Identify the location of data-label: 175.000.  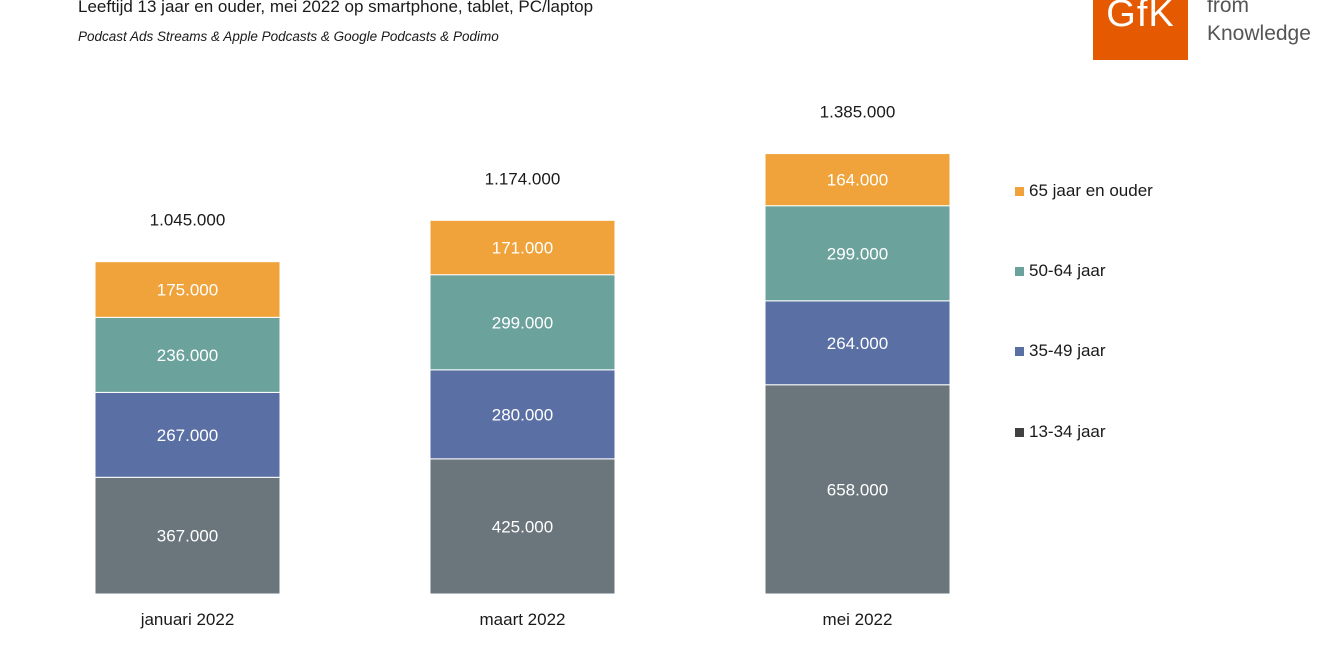
(187, 290).